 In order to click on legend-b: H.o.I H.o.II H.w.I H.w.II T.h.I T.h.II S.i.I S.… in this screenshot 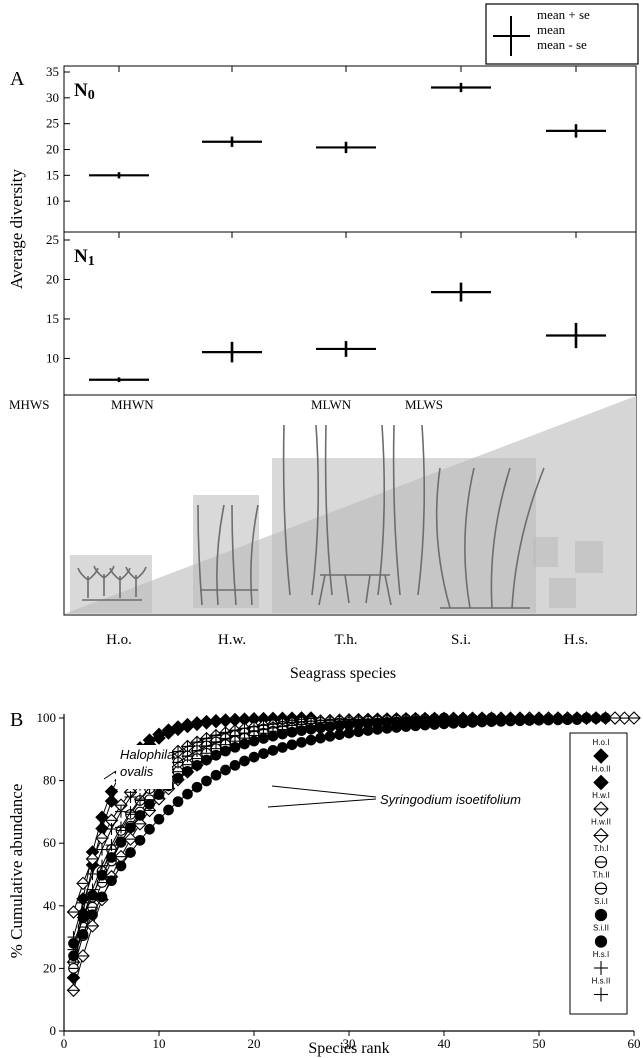, I will do `click(598, 873)`.